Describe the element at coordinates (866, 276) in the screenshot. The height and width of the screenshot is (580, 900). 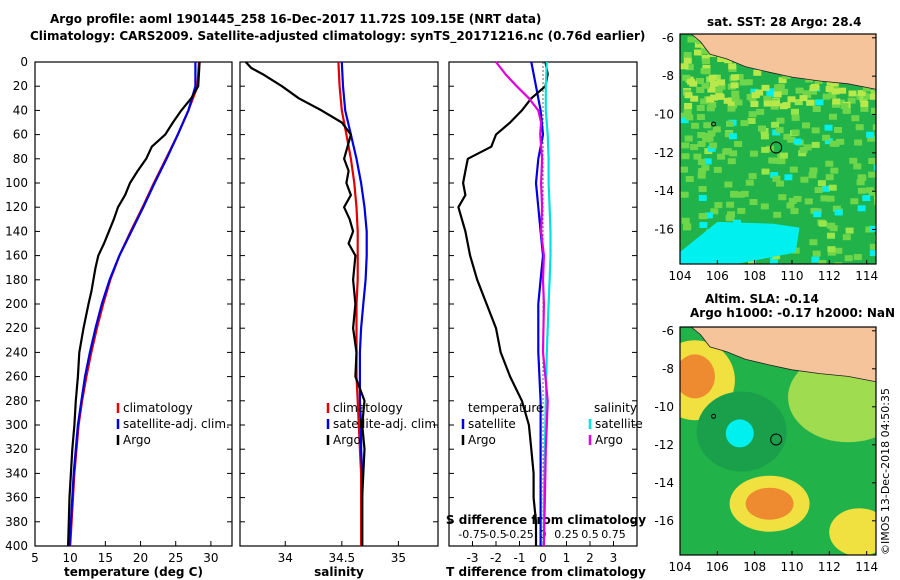
I see `sst-map-xtick-label: 114` at that location.